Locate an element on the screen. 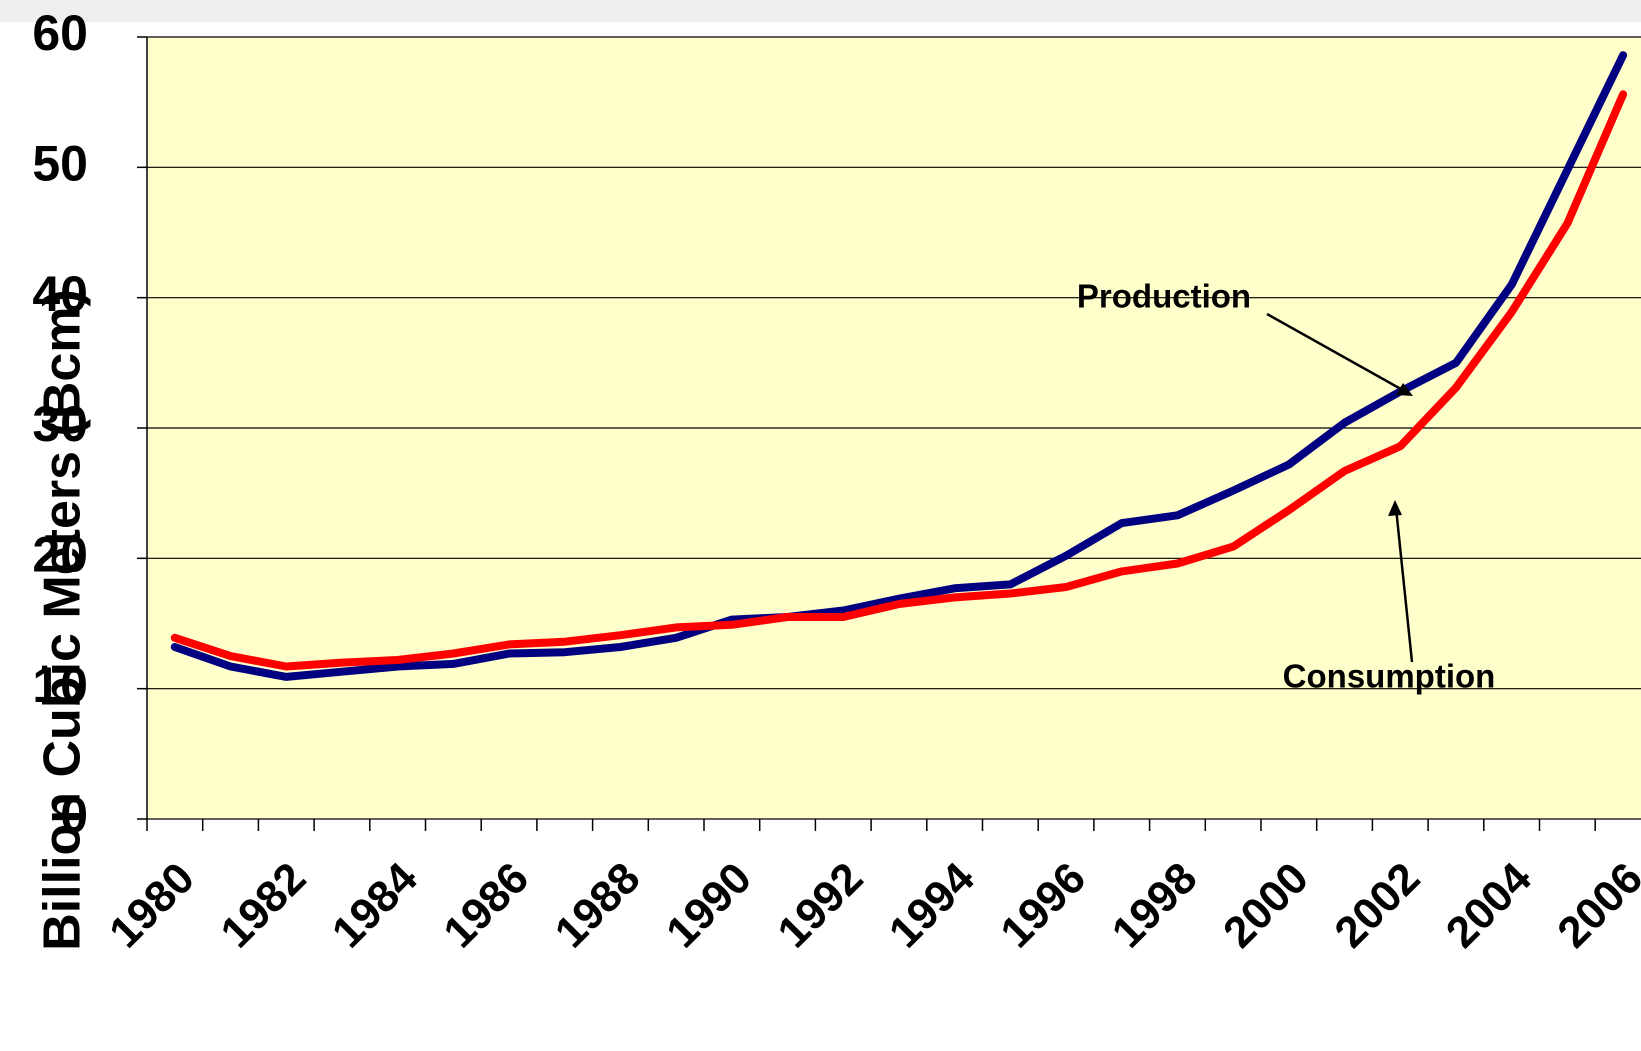 The height and width of the screenshot is (1051, 1641). x-tick-label: 2000 is located at coordinates (1266, 905).